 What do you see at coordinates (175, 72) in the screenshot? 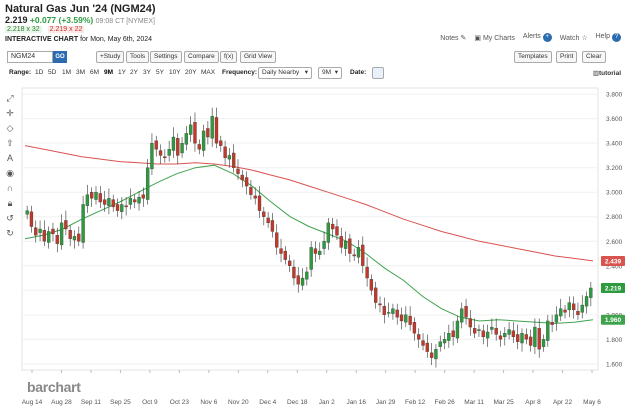
I see `range-10y: 10Y` at bounding box center [175, 72].